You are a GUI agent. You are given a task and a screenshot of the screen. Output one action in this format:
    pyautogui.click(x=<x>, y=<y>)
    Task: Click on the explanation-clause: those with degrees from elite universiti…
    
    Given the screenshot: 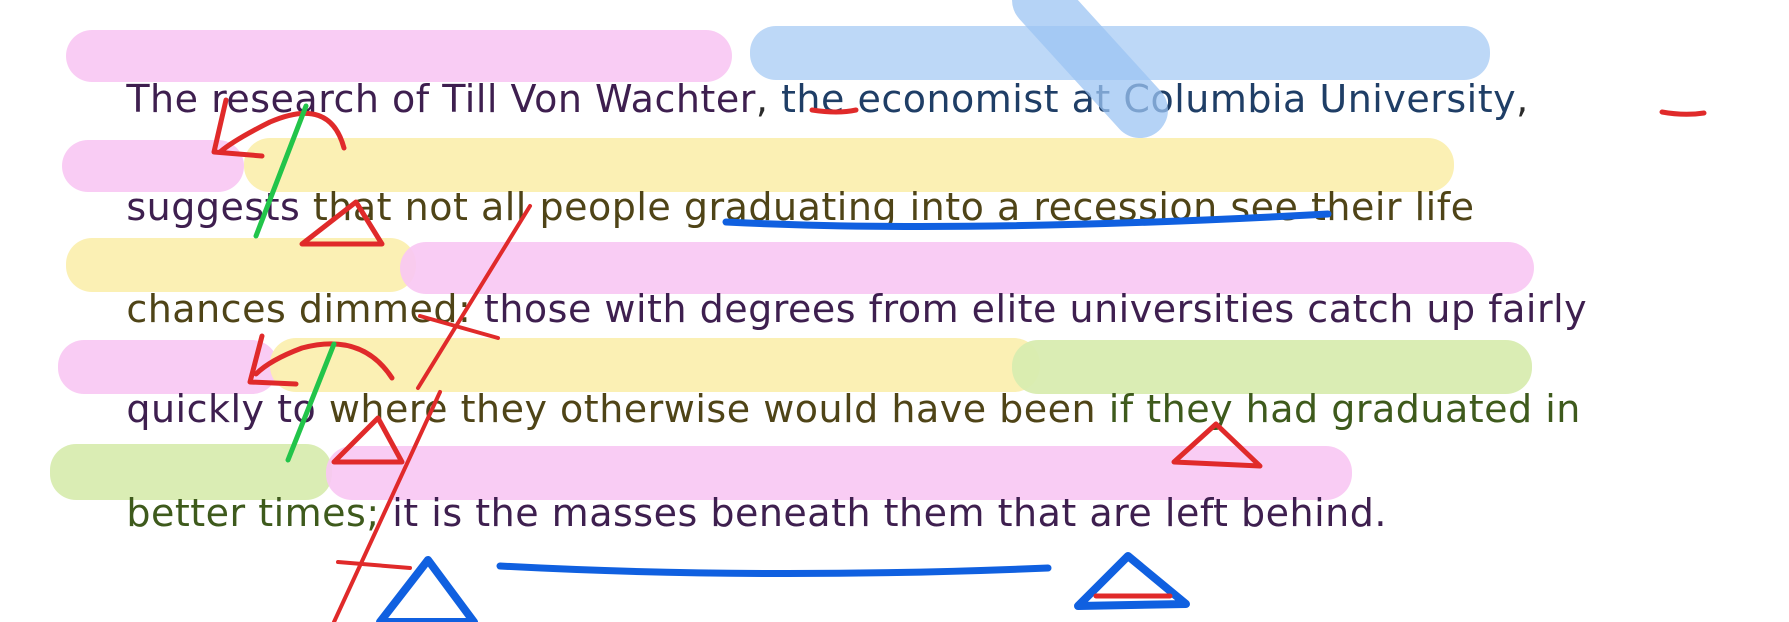 What is the action you would take?
    pyautogui.click(x=1035, y=309)
    